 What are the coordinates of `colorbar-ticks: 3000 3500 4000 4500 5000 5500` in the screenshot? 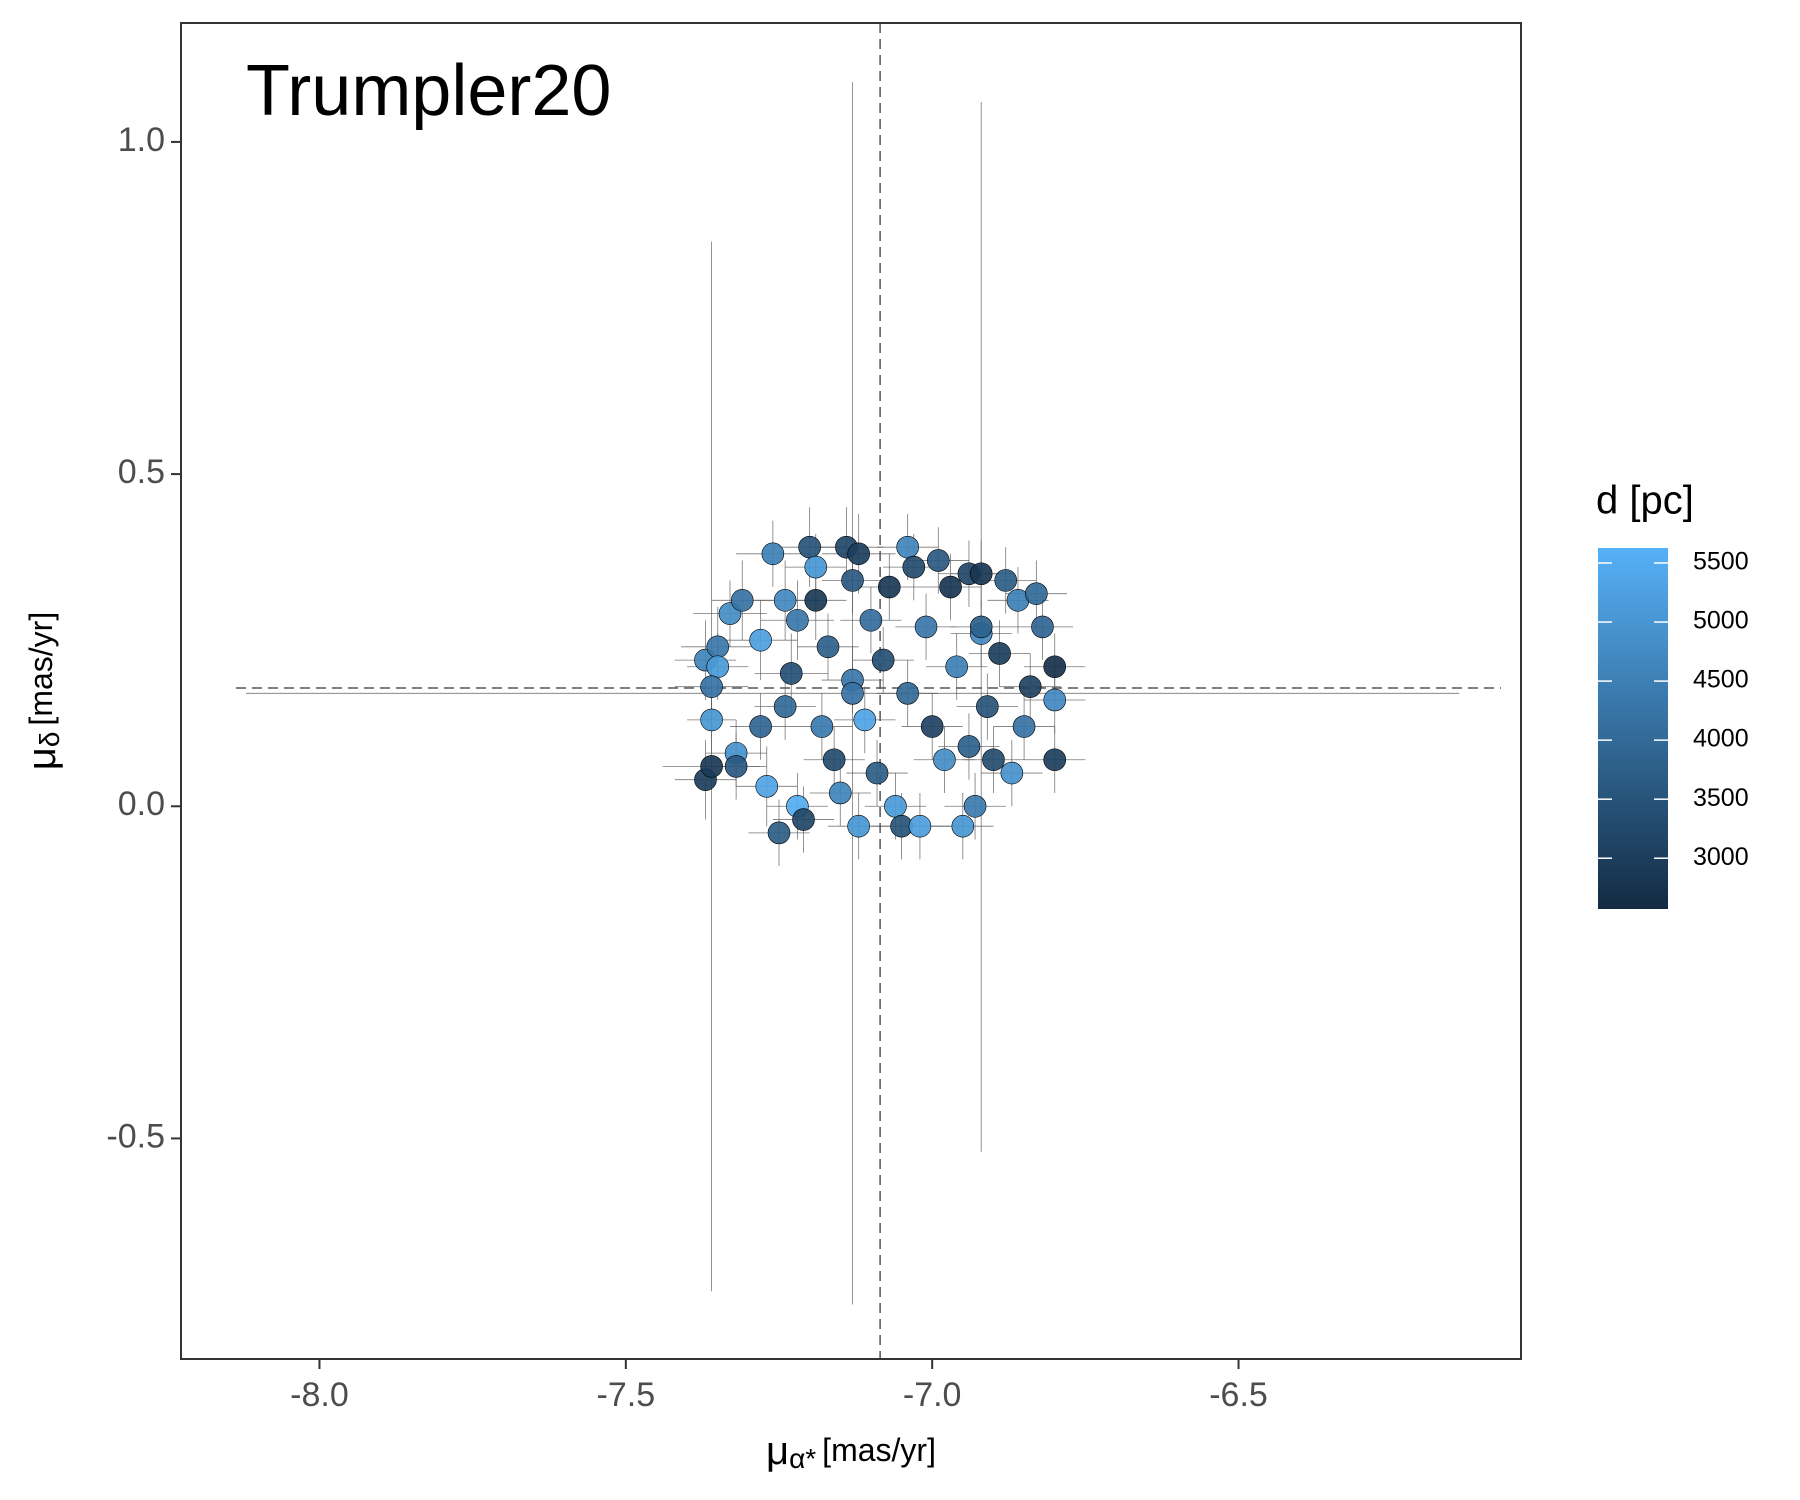 It's located at (1673, 709).